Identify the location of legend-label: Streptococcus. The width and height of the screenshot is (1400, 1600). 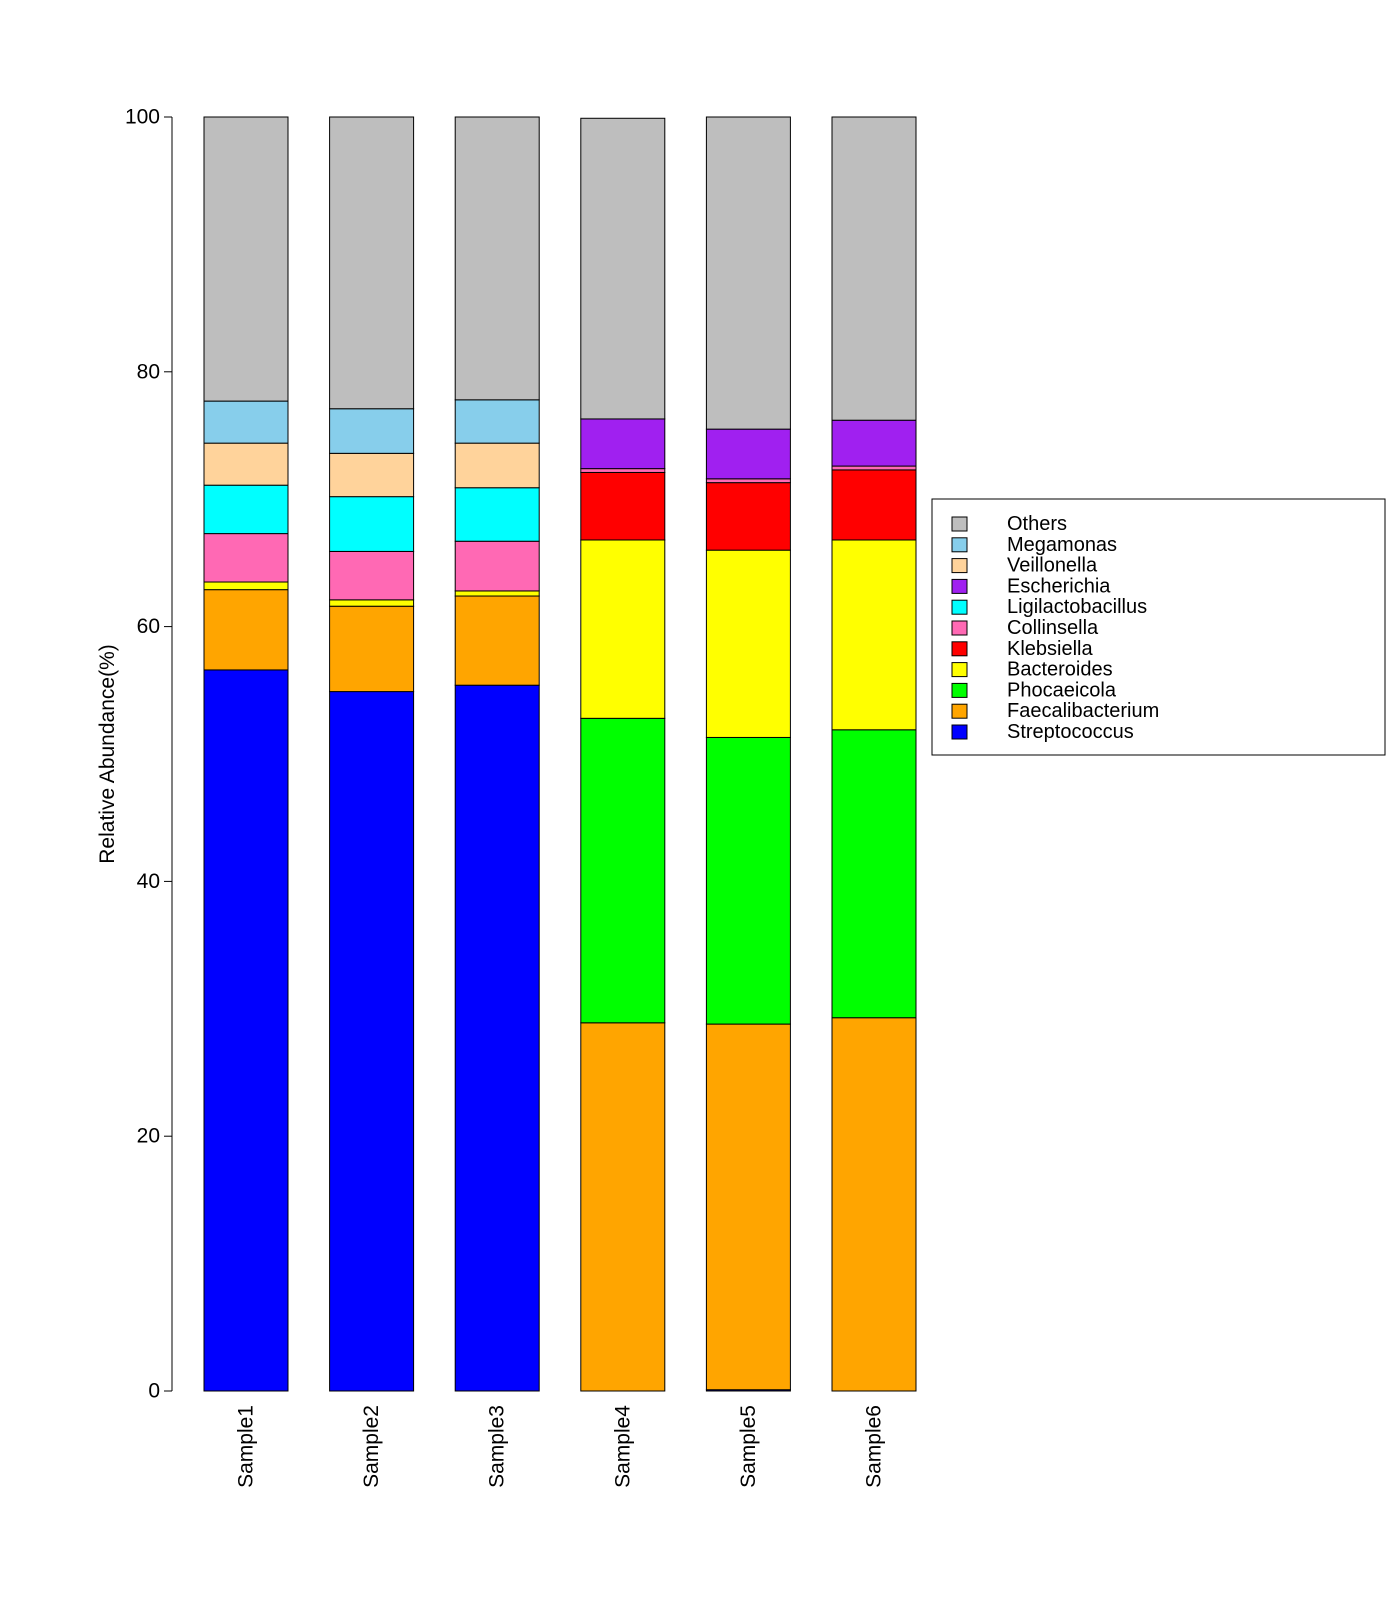
(1070, 732).